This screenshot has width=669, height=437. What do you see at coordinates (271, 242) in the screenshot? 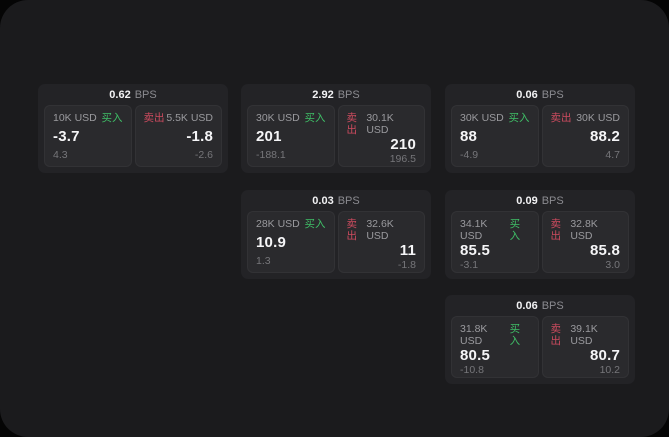
I see `buy-price: 10.9` at bounding box center [271, 242].